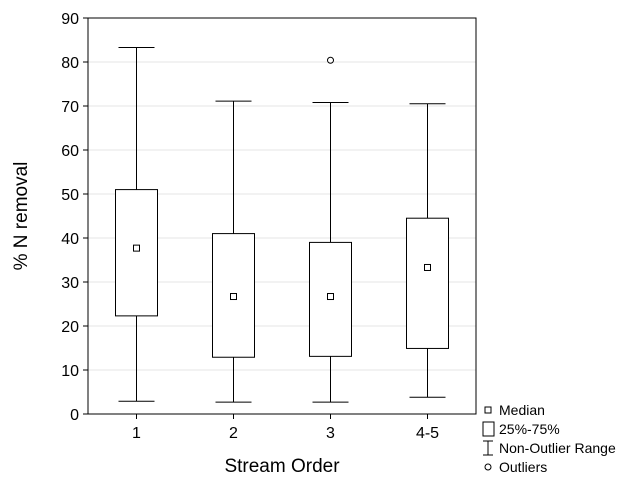 The height and width of the screenshot is (477, 630). I want to click on y-axis-label: % N removal, so click(21, 216).